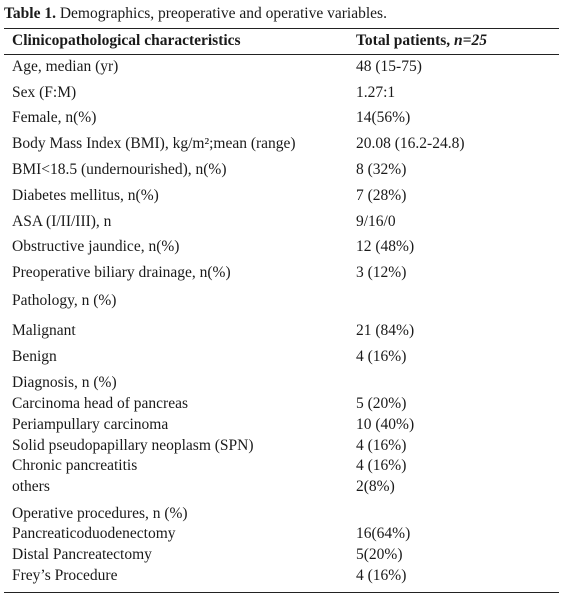  Describe the element at coordinates (94, 533) in the screenshot. I see `row-label: Pancreaticoduodenectomy` at that location.